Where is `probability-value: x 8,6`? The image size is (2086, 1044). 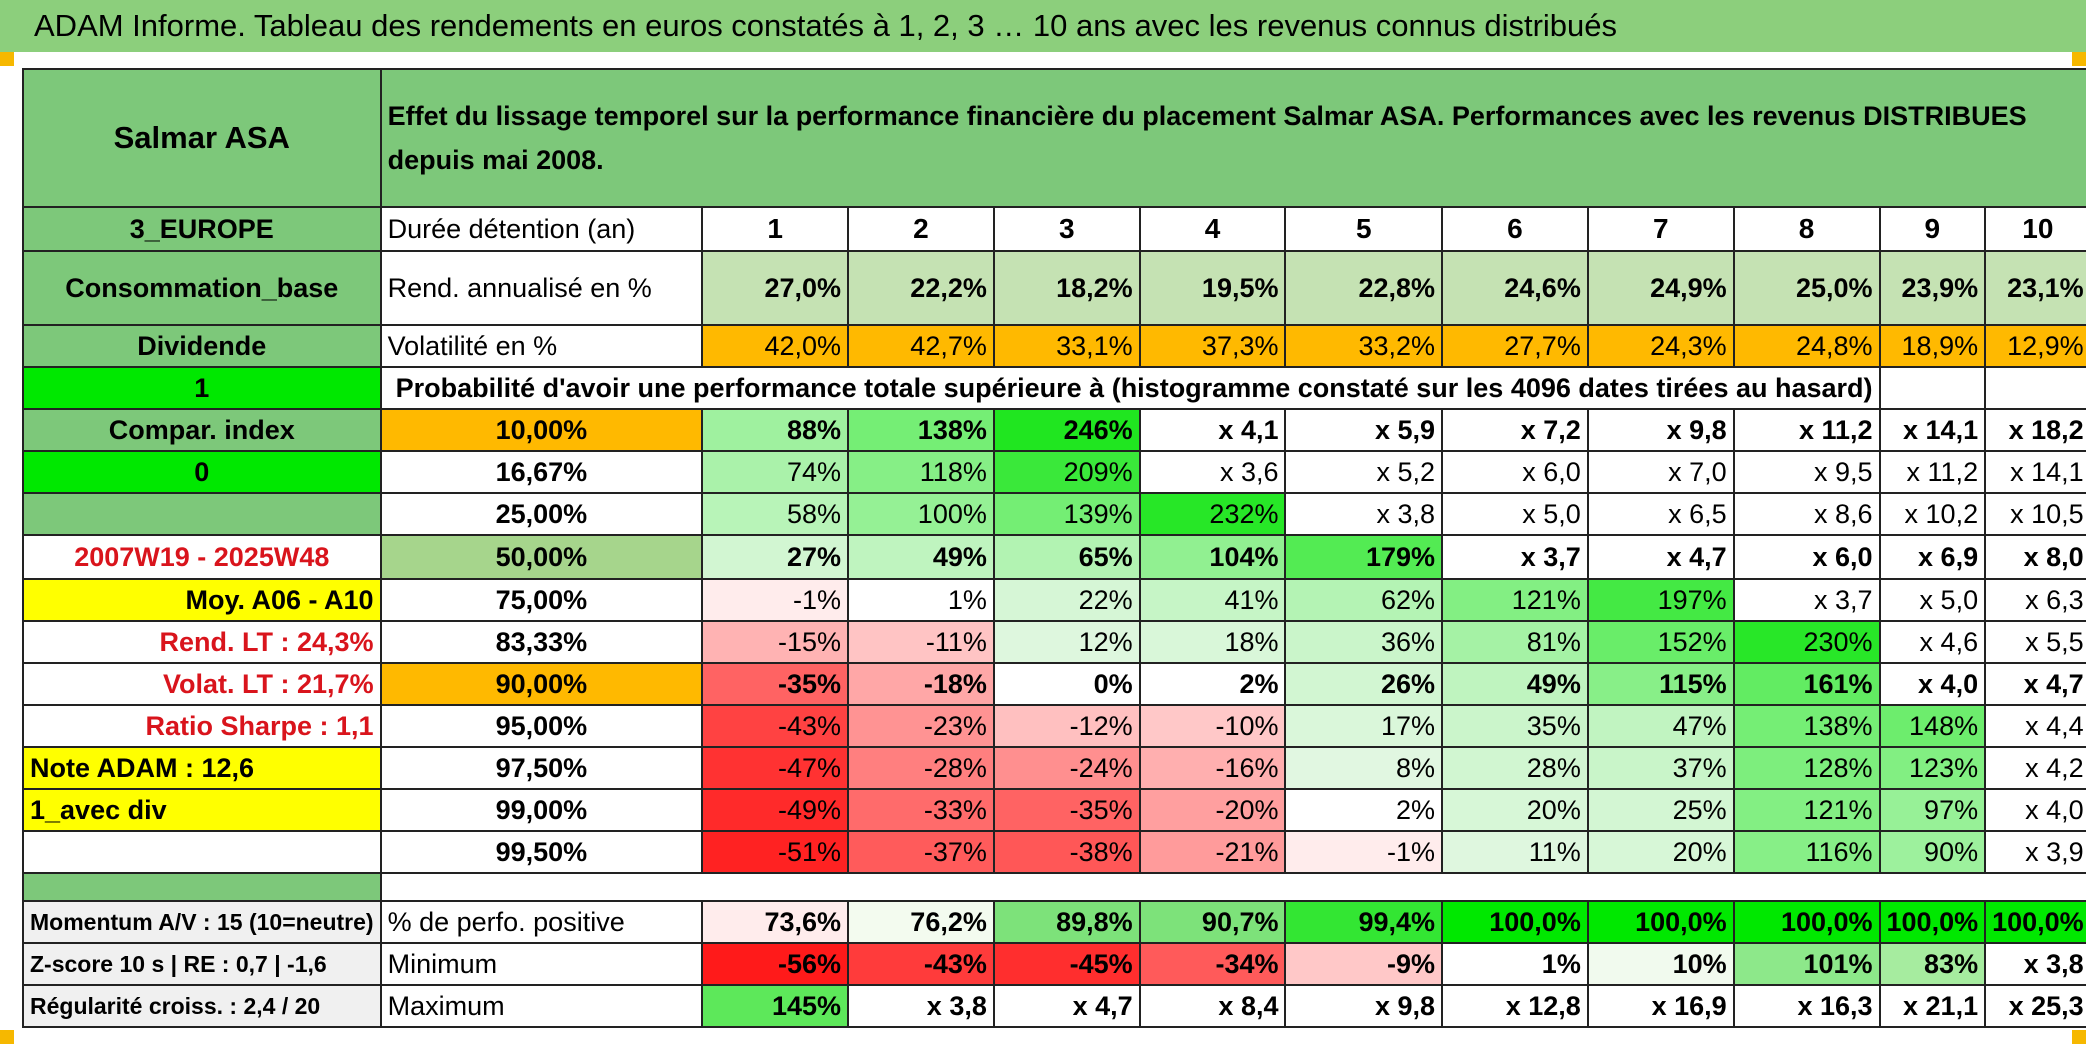 probability-value: x 8,6 is located at coordinates (1806, 514).